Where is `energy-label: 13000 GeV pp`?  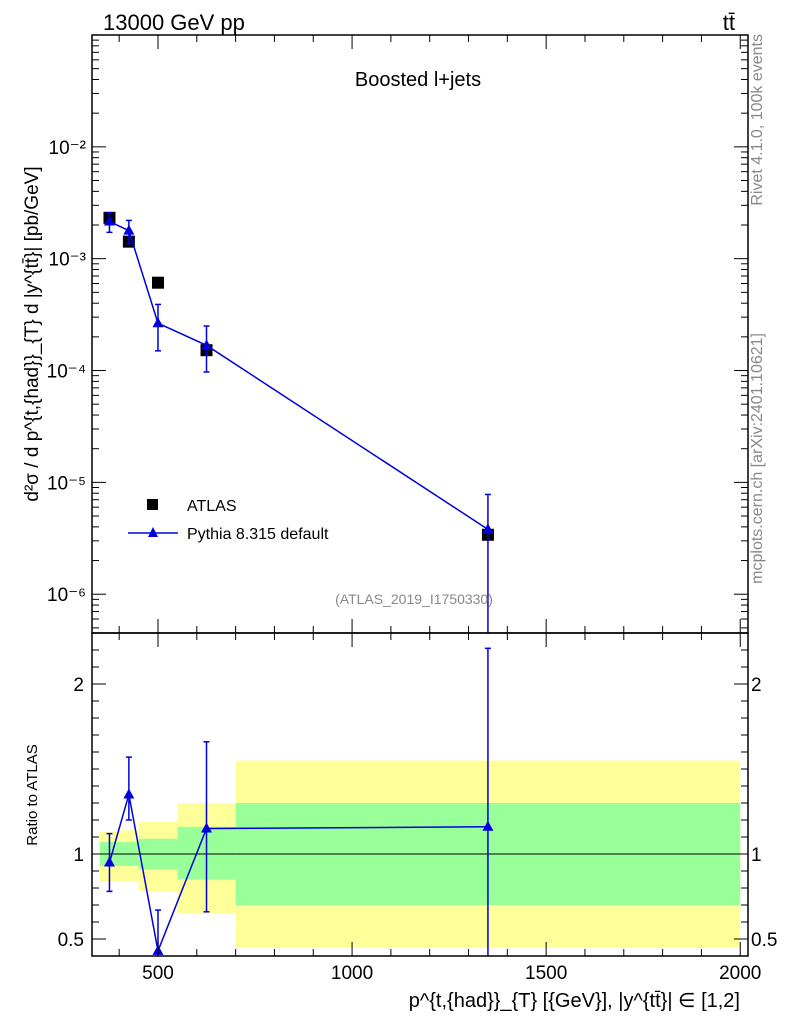
energy-label: 13000 GeV pp is located at coordinates (174, 22).